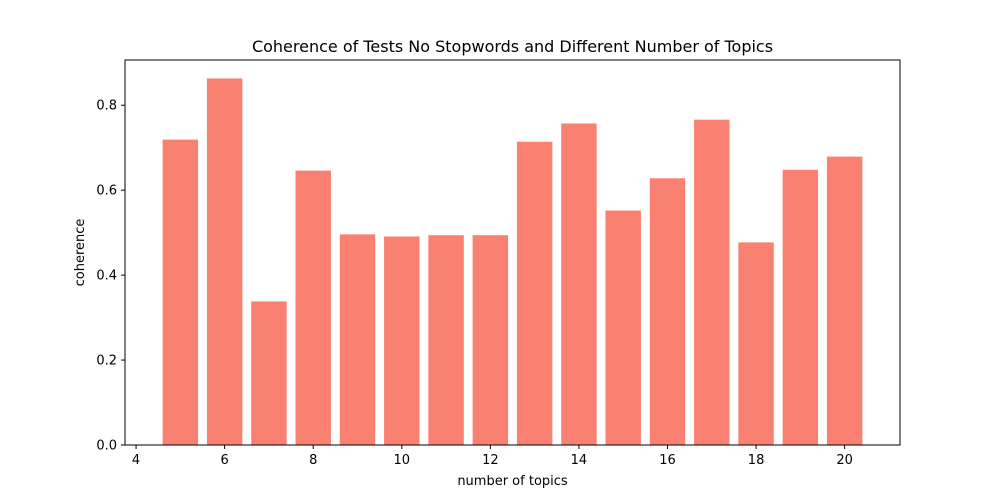  Describe the element at coordinates (225, 460) in the screenshot. I see `x-tick-label: 6` at that location.